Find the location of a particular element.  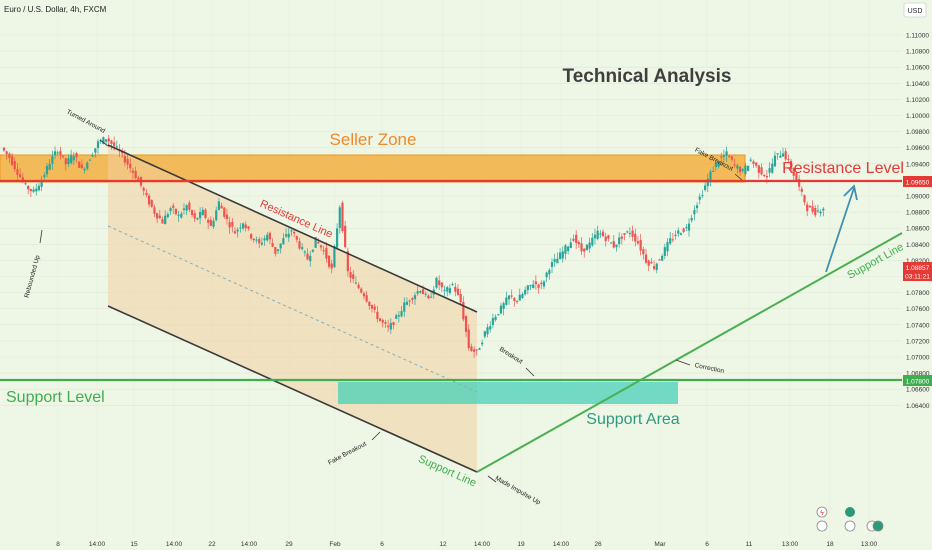

x-tick-label: Mar is located at coordinates (660, 544).